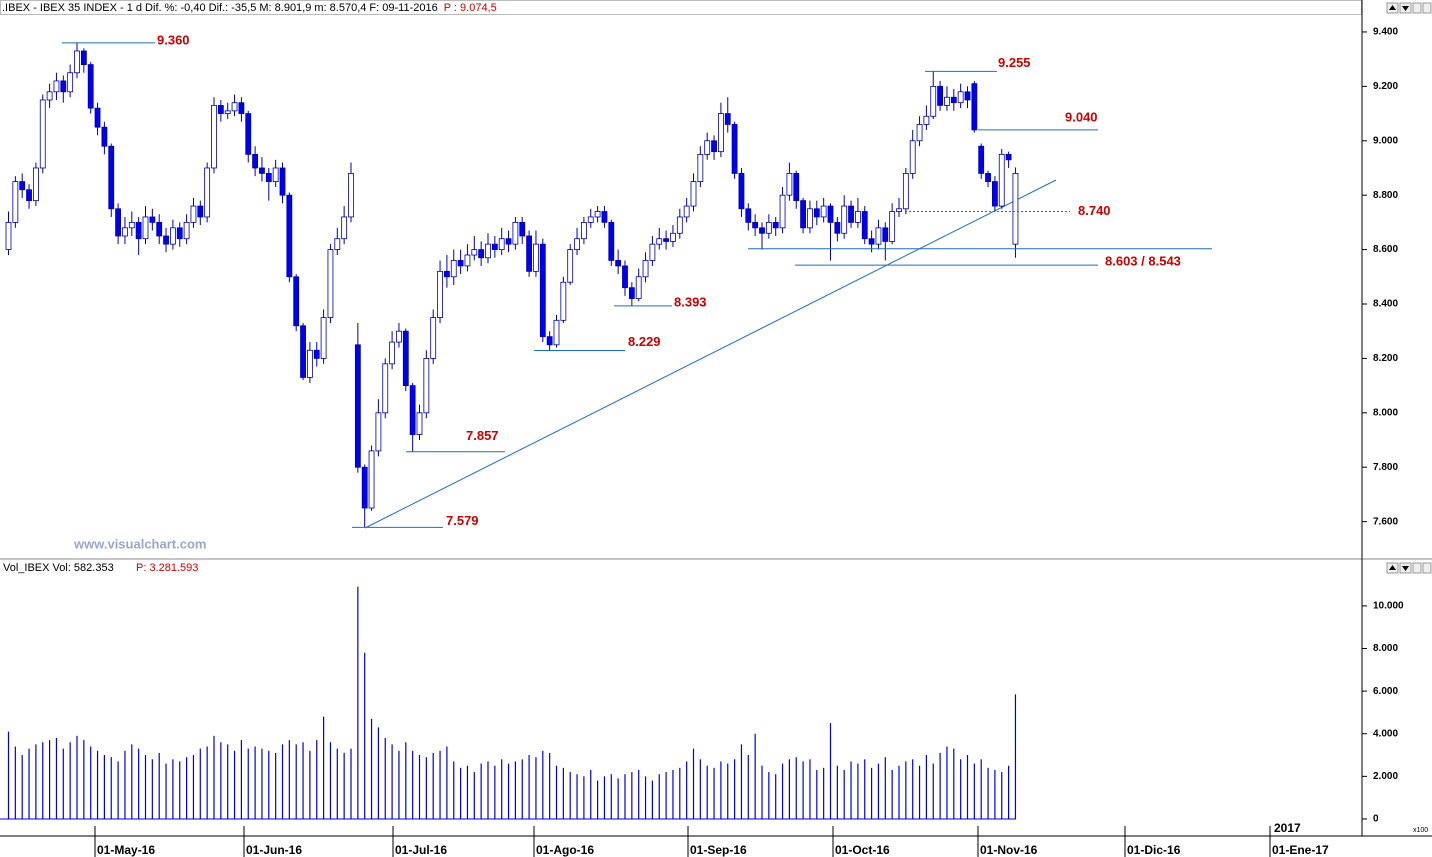 The image size is (1432, 857). What do you see at coordinates (126, 850) in the screenshot?
I see `x-tick-label: 01-May-16` at bounding box center [126, 850].